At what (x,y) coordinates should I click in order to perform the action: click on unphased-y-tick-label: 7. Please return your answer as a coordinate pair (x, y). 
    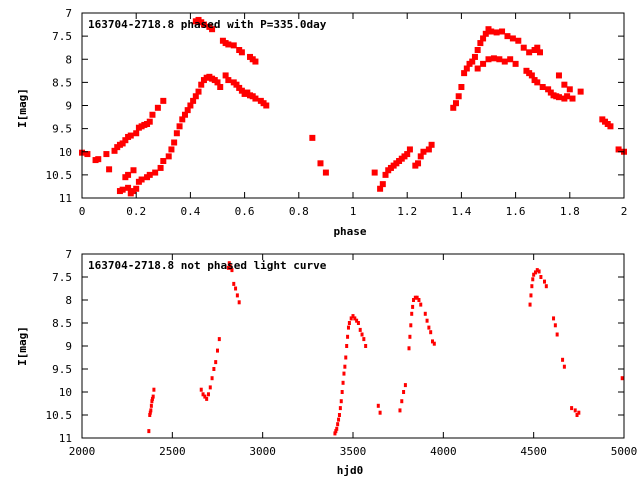
    Looking at the image, I should click on (68, 254).